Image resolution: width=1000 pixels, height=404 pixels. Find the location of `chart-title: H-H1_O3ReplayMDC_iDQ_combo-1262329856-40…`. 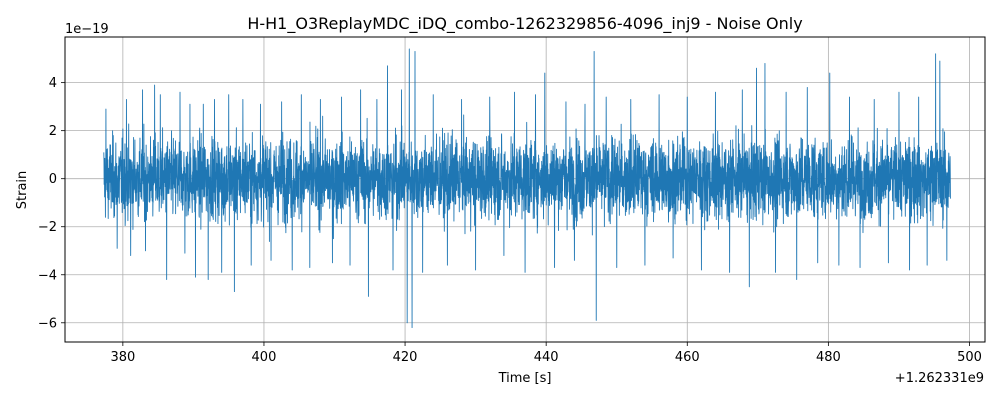

chart-title: H-H1_O3ReplayMDC_iDQ_combo-1262329856-40… is located at coordinates (524, 24).